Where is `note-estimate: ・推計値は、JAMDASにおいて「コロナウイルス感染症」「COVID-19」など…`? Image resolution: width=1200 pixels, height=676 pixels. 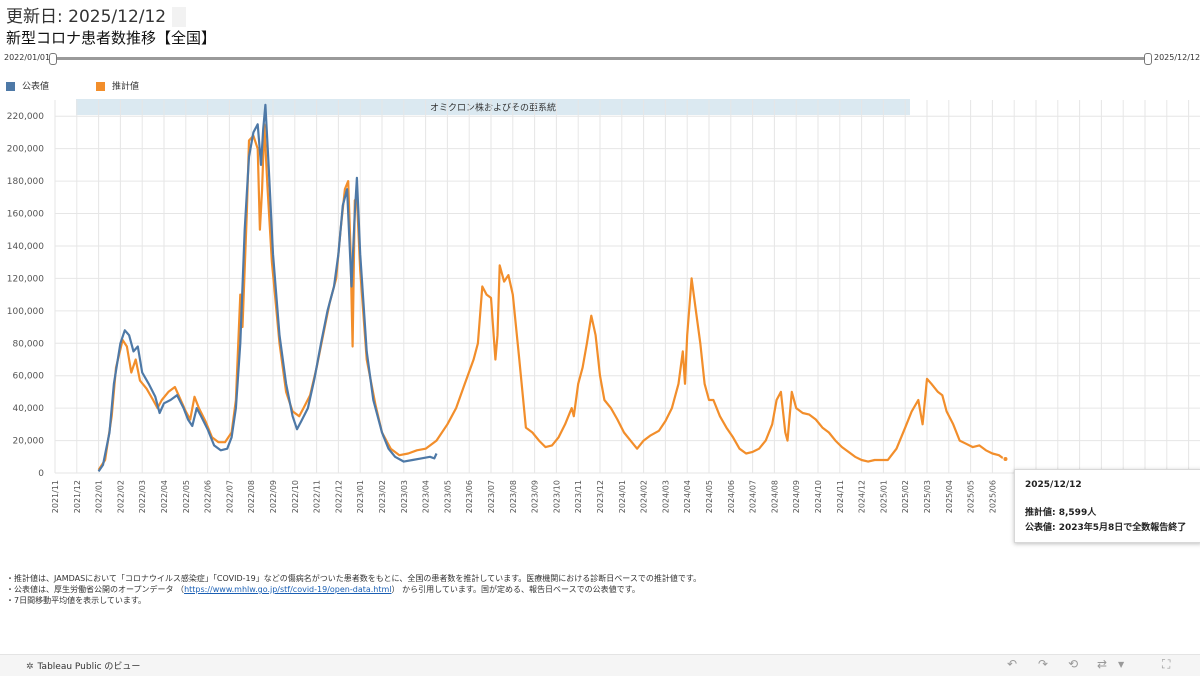
note-estimate: ・推計値は、JAMDASにおいて「コロナウイルス感染症」「COVID-19」など… is located at coordinates (354, 578).